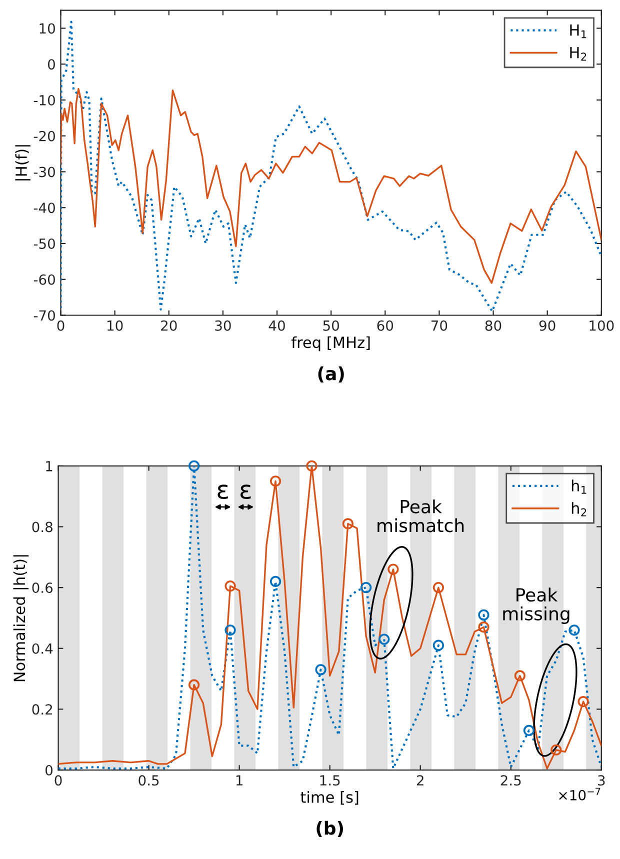 The image size is (620, 859). Describe the element at coordinates (329, 798) in the screenshot. I see `x-axis-title: time [s]` at that location.